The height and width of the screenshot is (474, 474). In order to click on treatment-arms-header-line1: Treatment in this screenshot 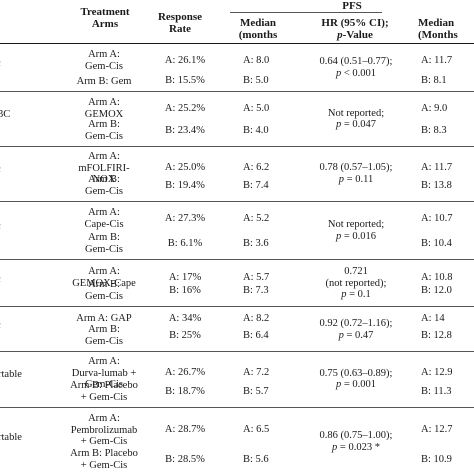, I will do `click(105, 12)`.